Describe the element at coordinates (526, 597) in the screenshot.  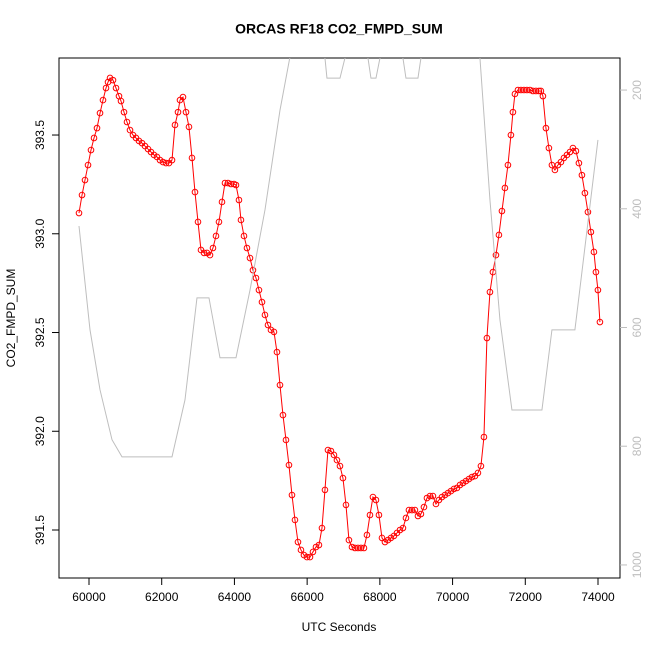
I see `x-tick-label: 72000` at that location.